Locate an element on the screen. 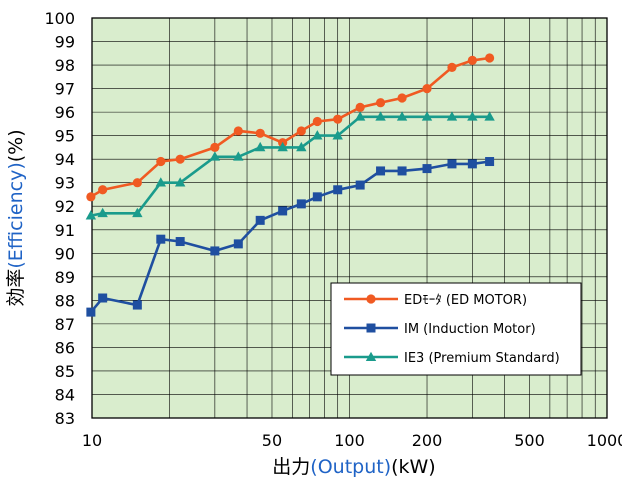 The width and height of the screenshot is (622, 486). x-tick-label: 100 is located at coordinates (349, 440).